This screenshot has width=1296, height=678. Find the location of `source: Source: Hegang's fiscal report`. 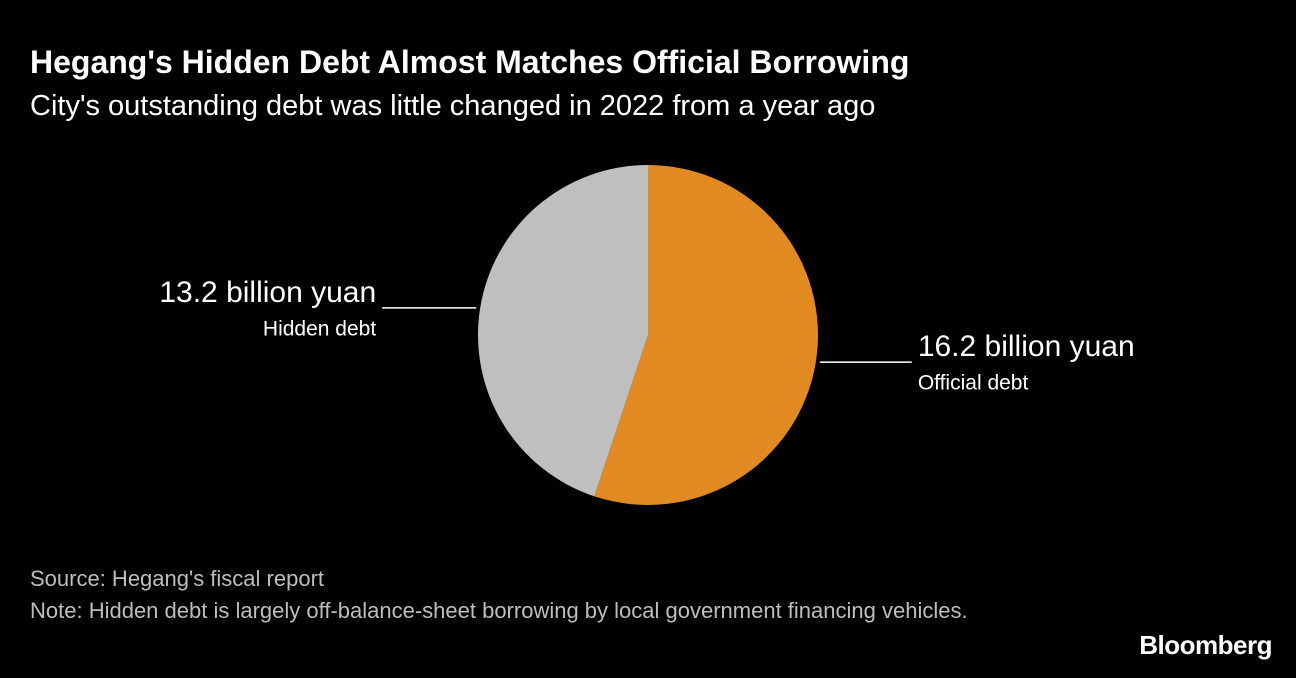

source: Source: Hegang's fiscal report is located at coordinates (177, 578).